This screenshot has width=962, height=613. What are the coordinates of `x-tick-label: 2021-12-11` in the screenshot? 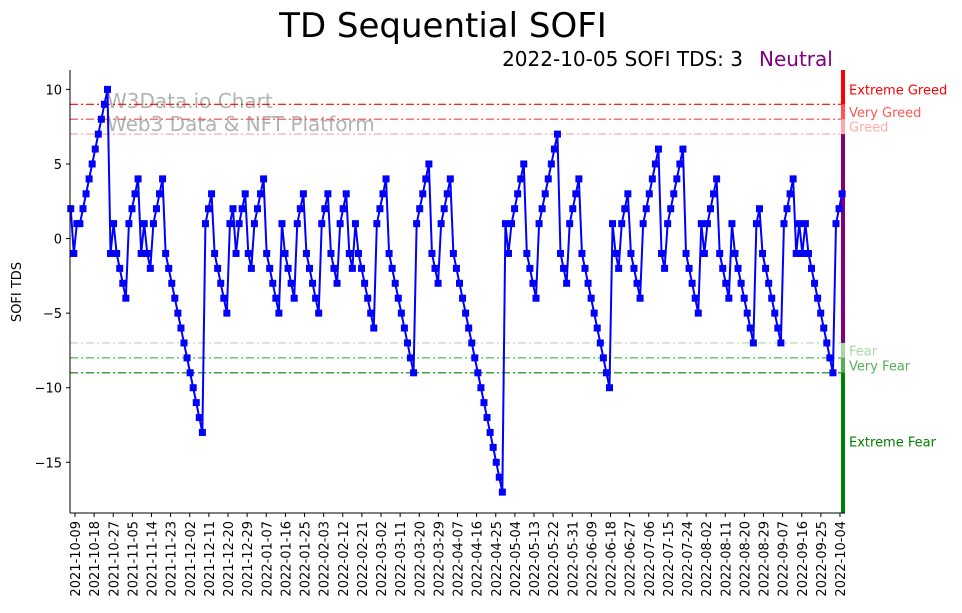 It's located at (210, 559).